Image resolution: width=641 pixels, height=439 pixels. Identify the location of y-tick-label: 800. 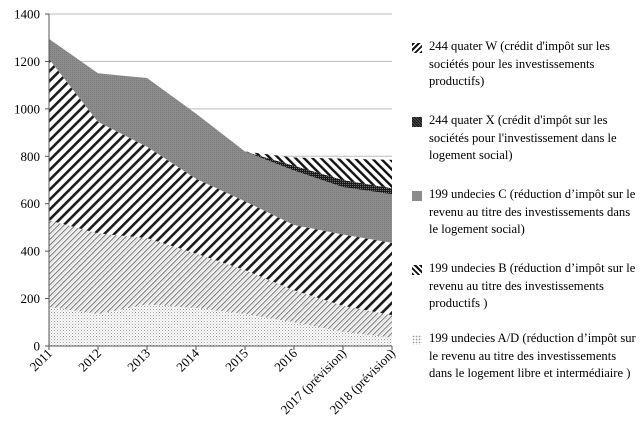
(31, 156).